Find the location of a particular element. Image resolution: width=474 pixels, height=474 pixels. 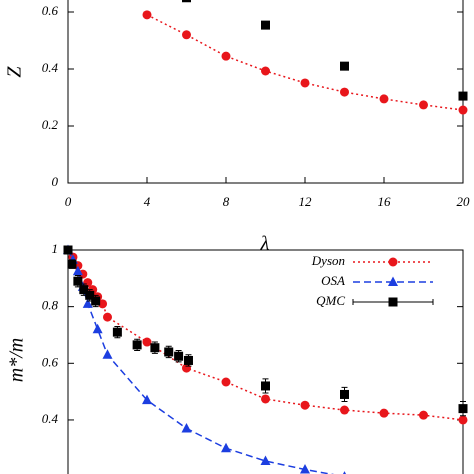

y-axis-label: m*/m is located at coordinates (17, 360).